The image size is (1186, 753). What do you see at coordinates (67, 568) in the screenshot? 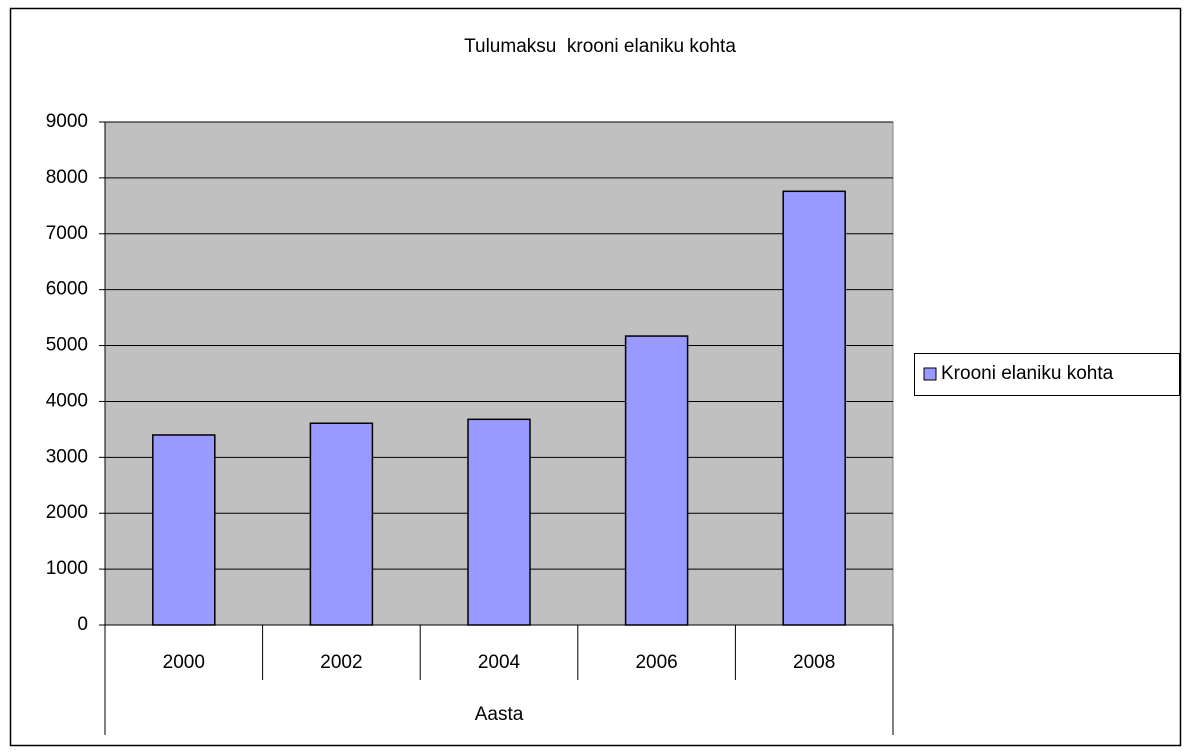
I see `y-tick-label: 1000` at bounding box center [67, 568].